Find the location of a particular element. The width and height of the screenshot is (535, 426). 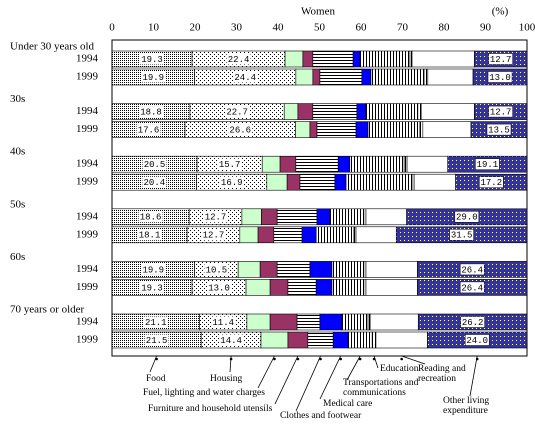

value-label: 26.4 is located at coordinates (472, 288).